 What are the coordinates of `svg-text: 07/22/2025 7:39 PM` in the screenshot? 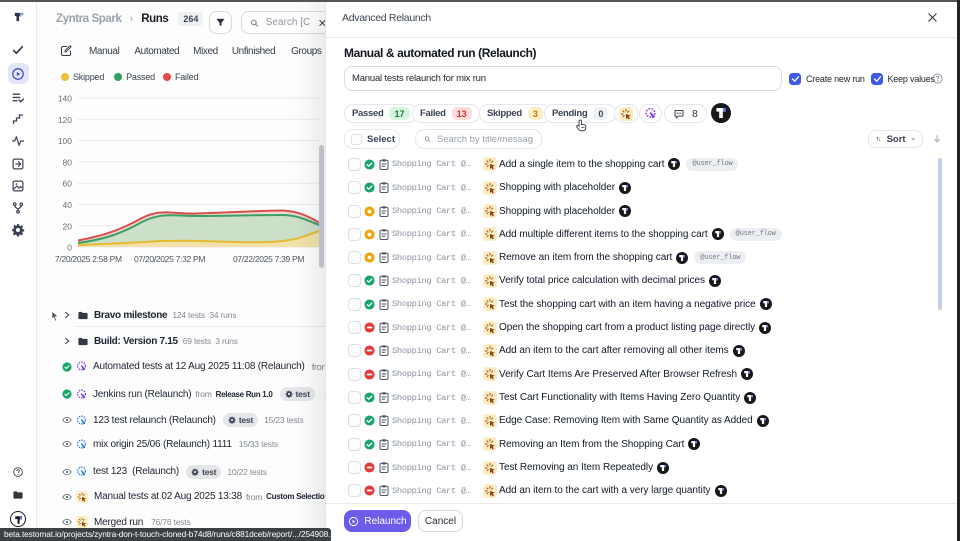 It's located at (268, 259).